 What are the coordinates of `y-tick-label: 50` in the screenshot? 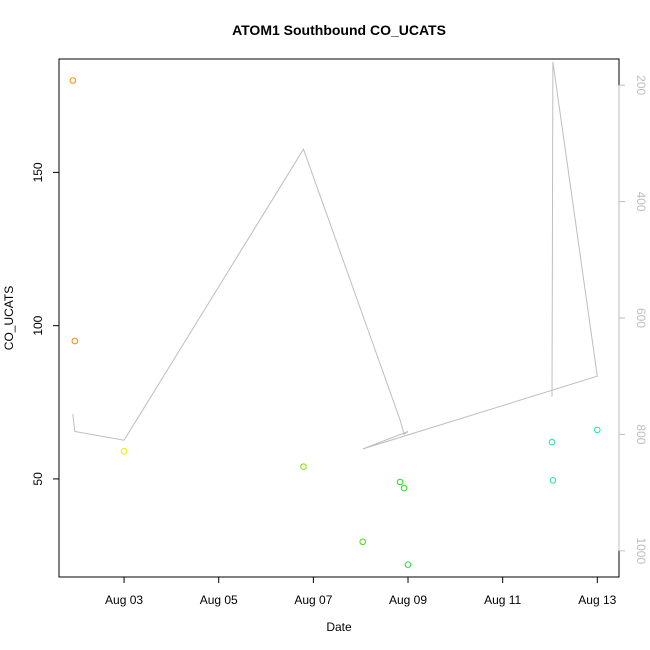 It's located at (38, 479).